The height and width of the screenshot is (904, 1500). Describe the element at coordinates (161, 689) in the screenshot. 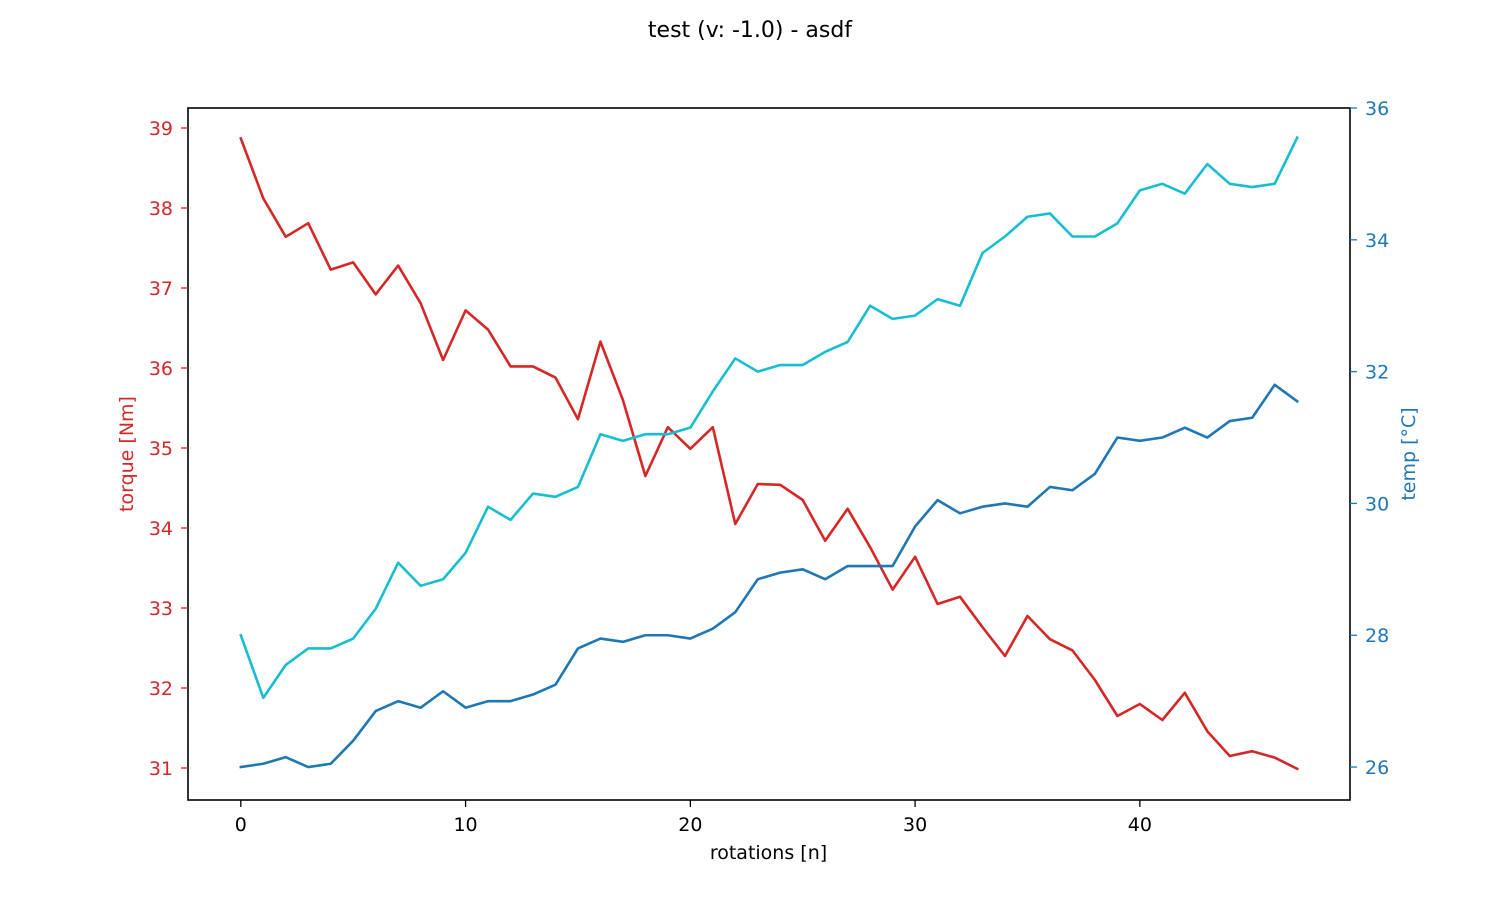

I see `y-left-tick-label: 32` at that location.